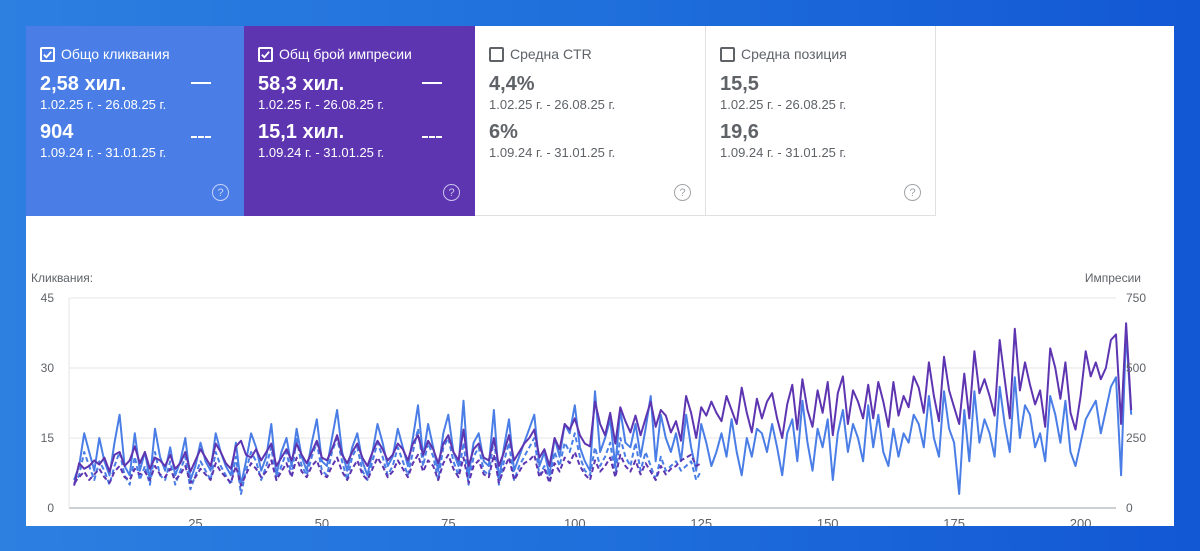 Image resolution: width=1200 pixels, height=551 pixels. I want to click on y-axis-right-title: Импресии, so click(1113, 278).